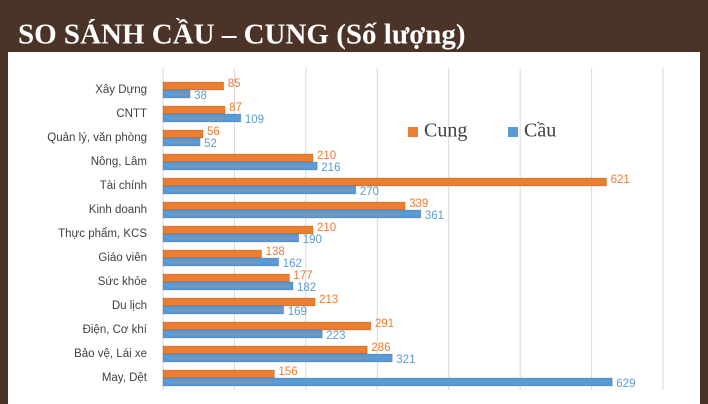  I want to click on y-tick-label: Điện, Cơ khí, so click(115, 330).